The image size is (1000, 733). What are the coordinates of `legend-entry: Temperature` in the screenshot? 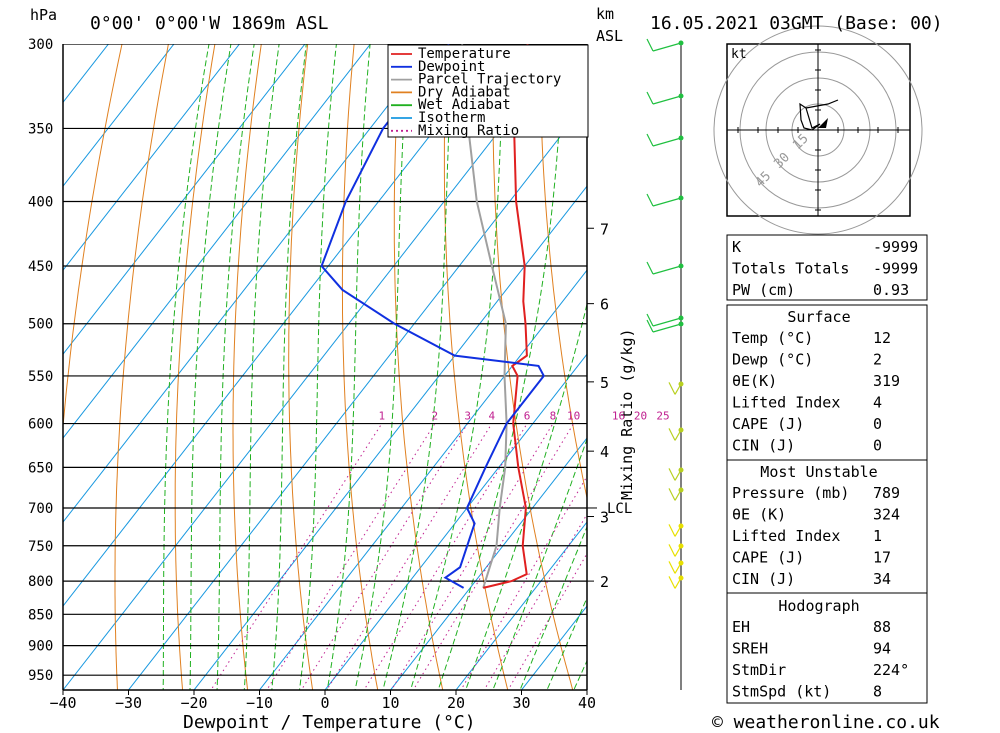 It's located at (464, 54).